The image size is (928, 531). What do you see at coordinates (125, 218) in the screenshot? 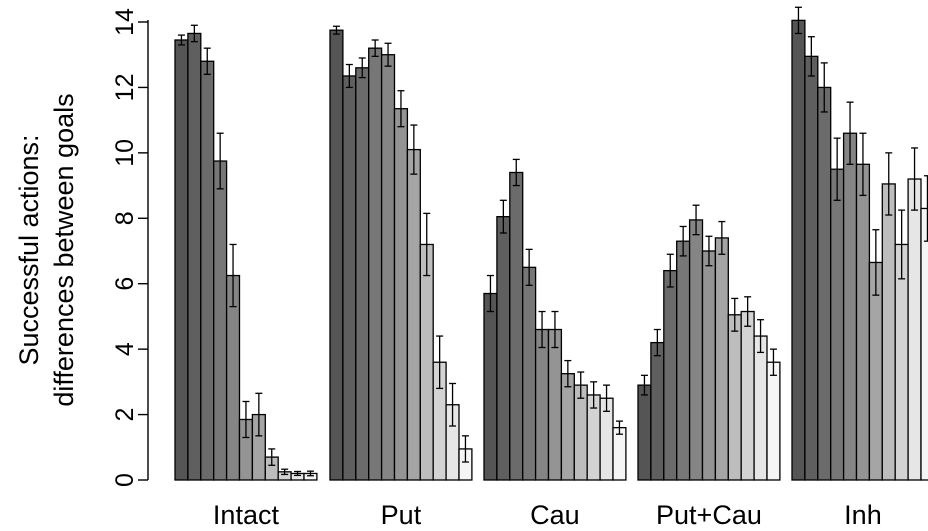
I see `y-tick-label: 8` at bounding box center [125, 218].